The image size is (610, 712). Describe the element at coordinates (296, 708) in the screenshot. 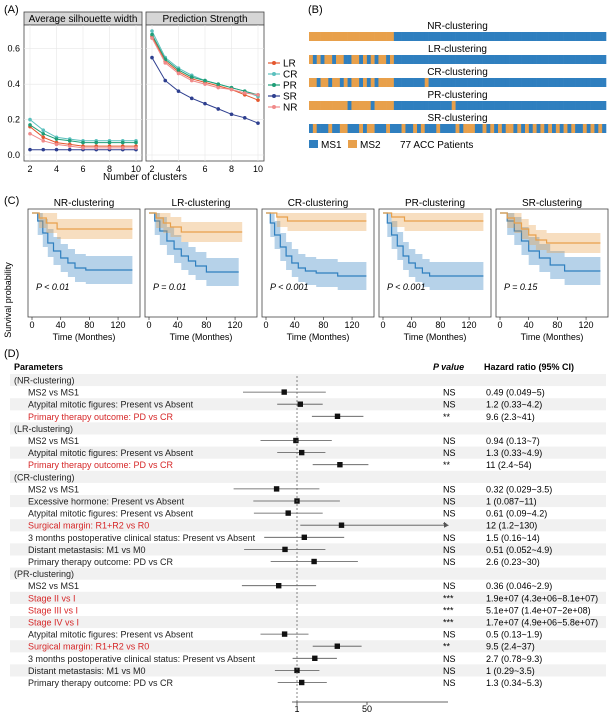

I see `forest-tick-label-1: 1` at that location.